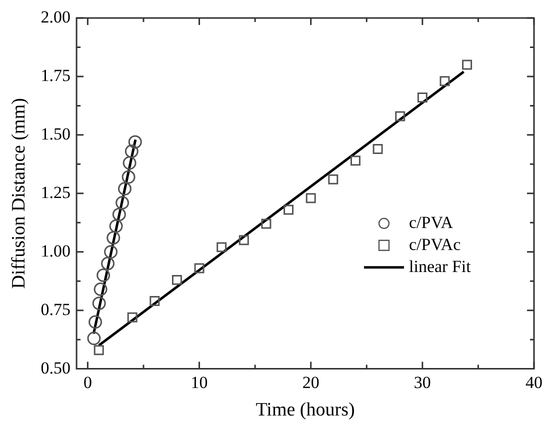  I want to click on x-tick-label: 30, so click(422, 382).